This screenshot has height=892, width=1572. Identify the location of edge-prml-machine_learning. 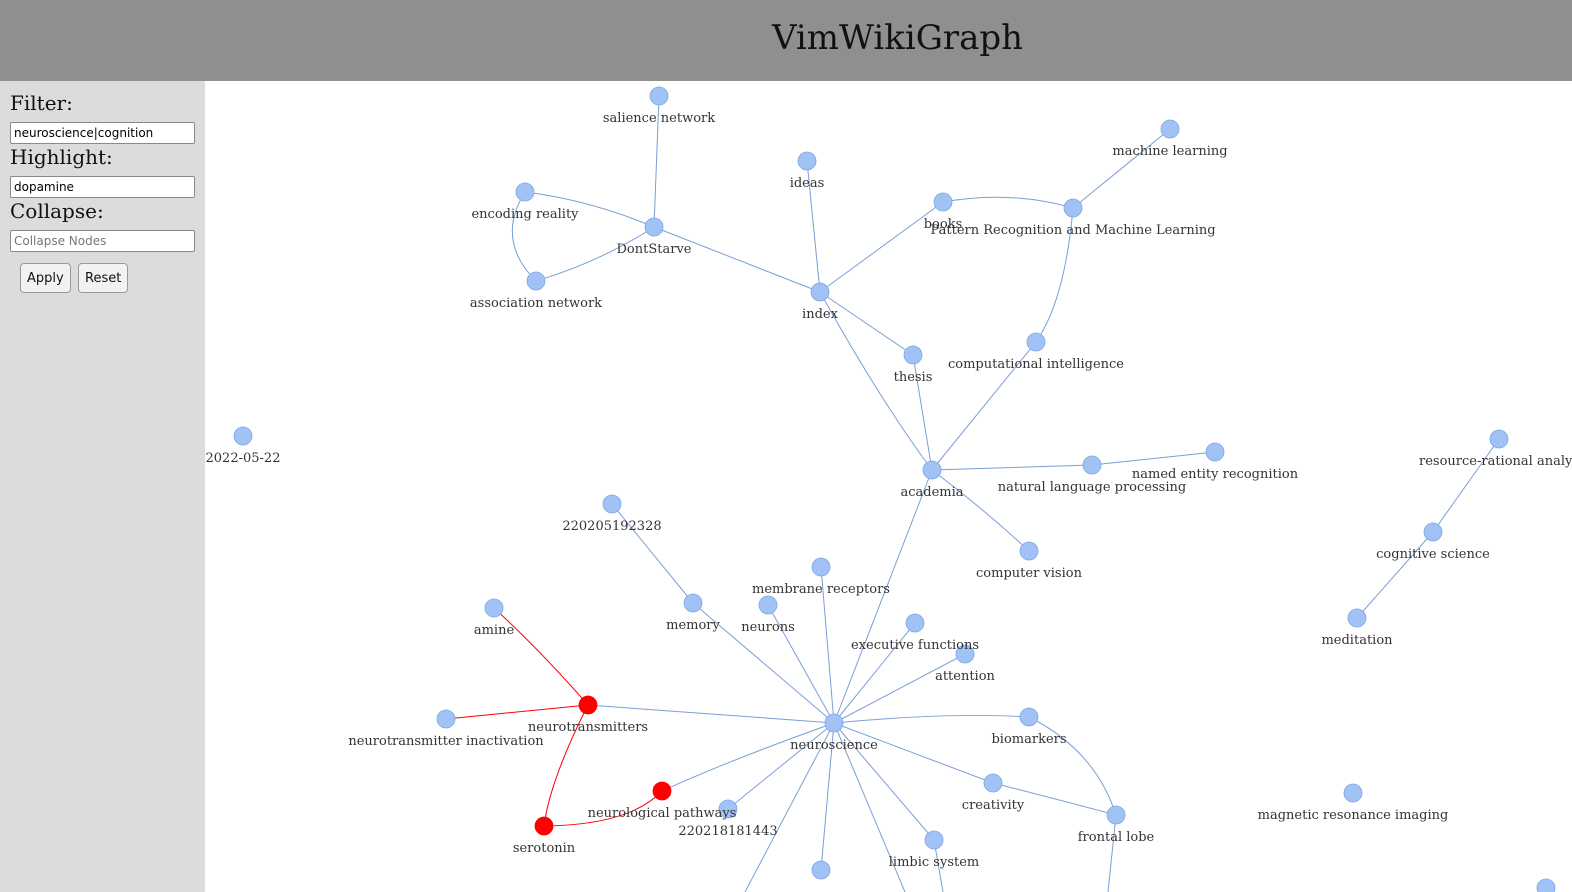
(1121, 168).